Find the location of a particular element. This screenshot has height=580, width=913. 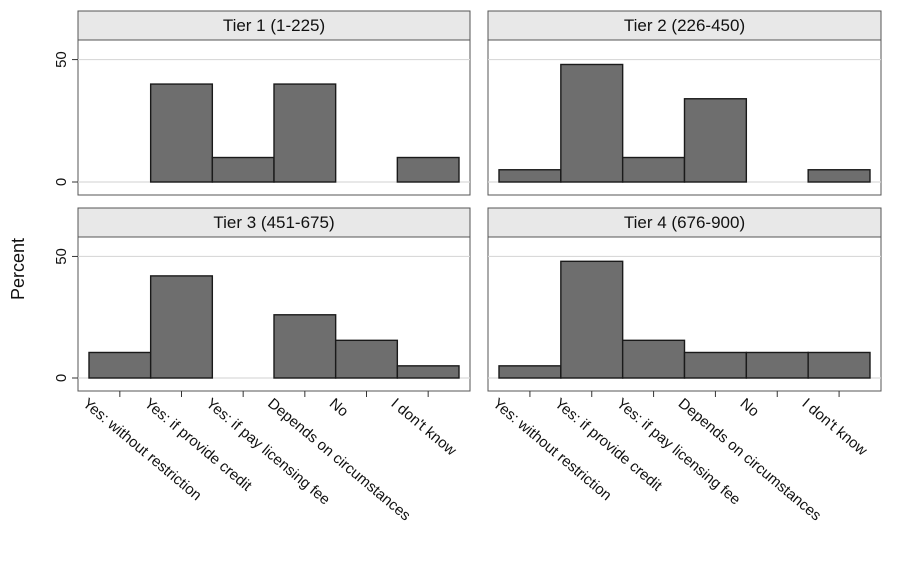

panel-title: Tier 4 (676-900) is located at coordinates (684, 222).